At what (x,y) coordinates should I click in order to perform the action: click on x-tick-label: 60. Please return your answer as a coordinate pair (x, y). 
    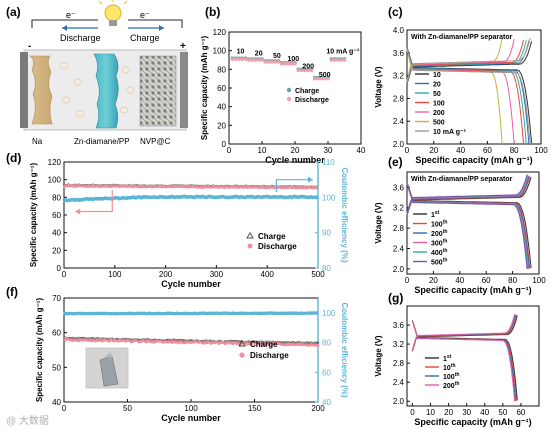
    Looking at the image, I should click on (486, 280).